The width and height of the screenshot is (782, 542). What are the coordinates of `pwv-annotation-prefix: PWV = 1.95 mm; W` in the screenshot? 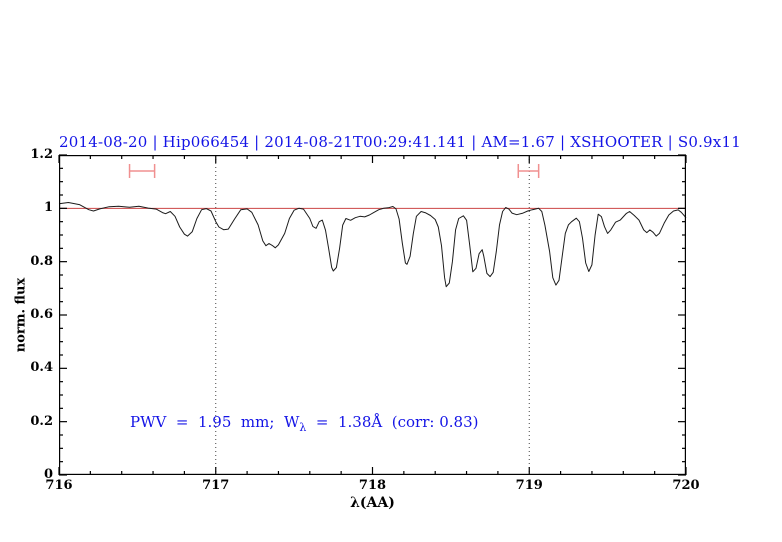 It's located at (215, 422).